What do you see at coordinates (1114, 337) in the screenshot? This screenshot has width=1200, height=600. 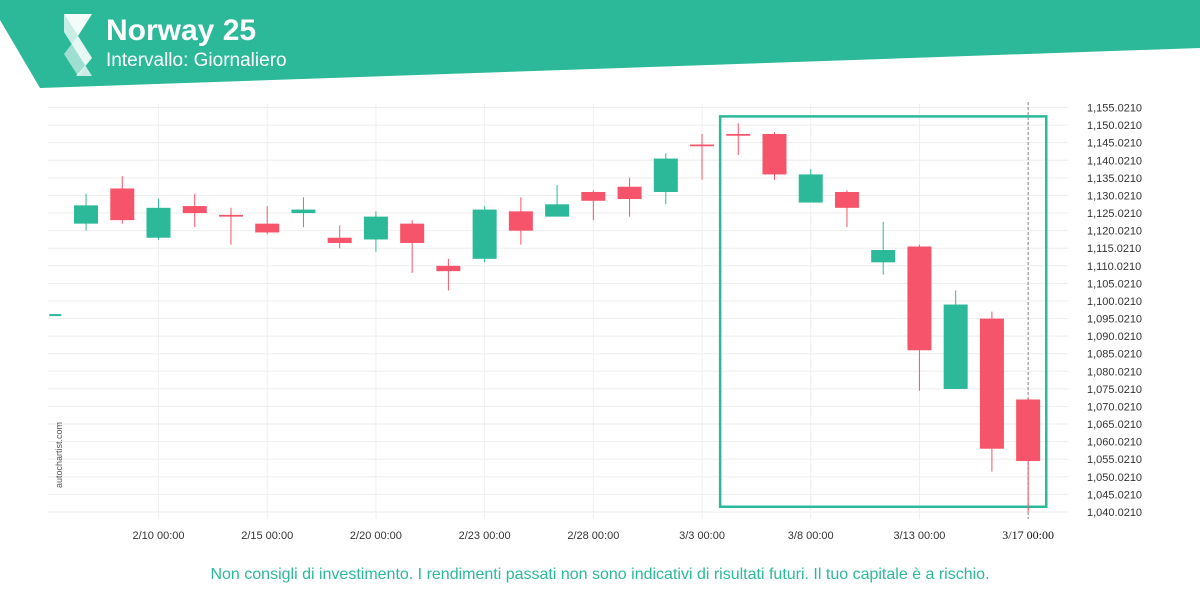 I see `y-tick-label: 1,090.0210` at bounding box center [1114, 337].